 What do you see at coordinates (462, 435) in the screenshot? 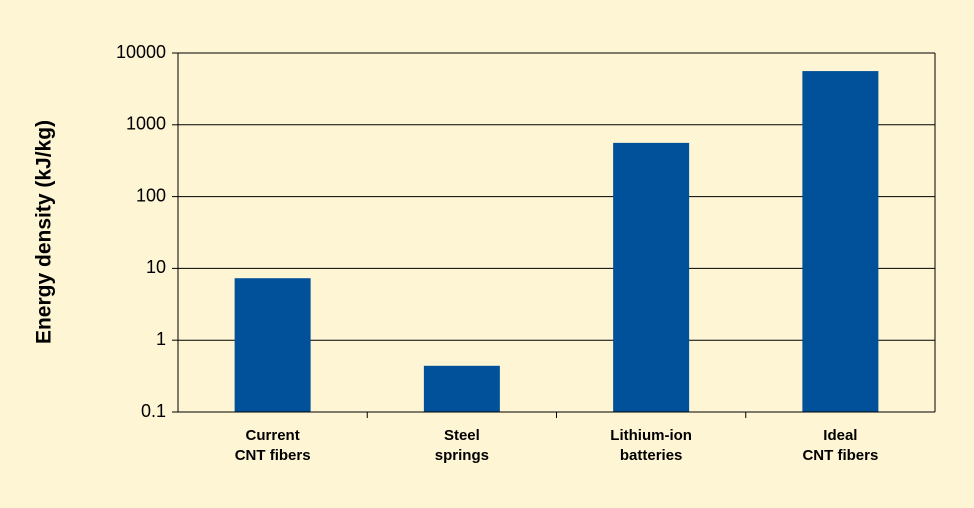
I see `x-tick-label: Steel` at bounding box center [462, 435].